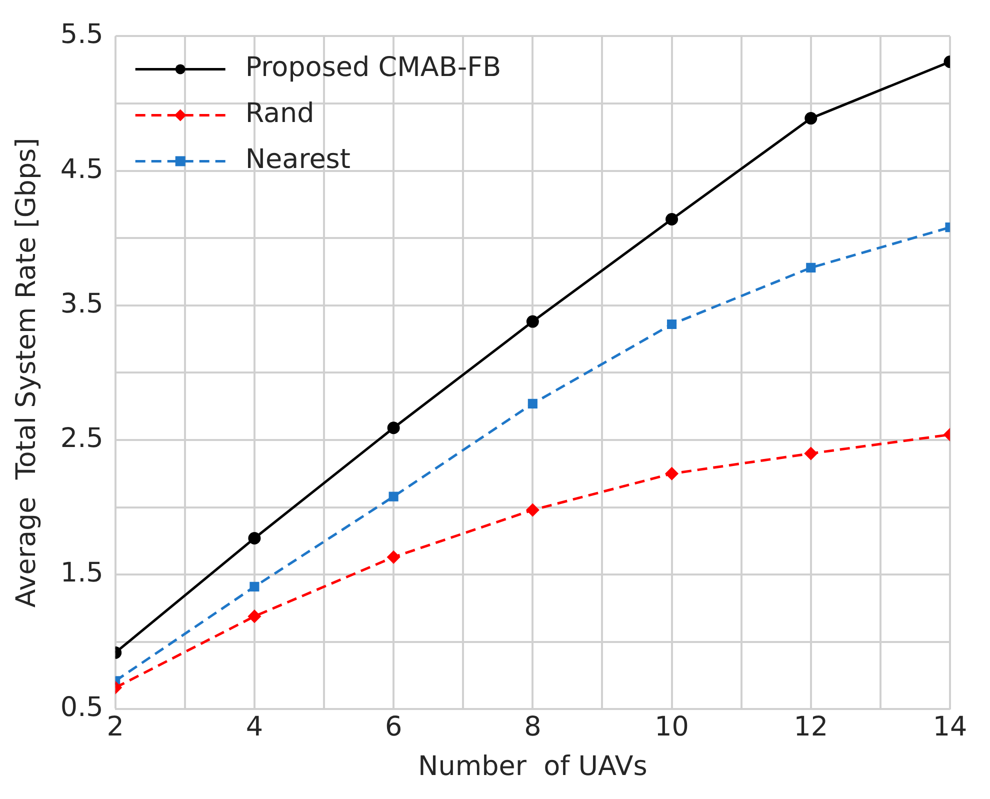  What do you see at coordinates (82, 304) in the screenshot?
I see `y-tick-label: 3.5` at bounding box center [82, 304].